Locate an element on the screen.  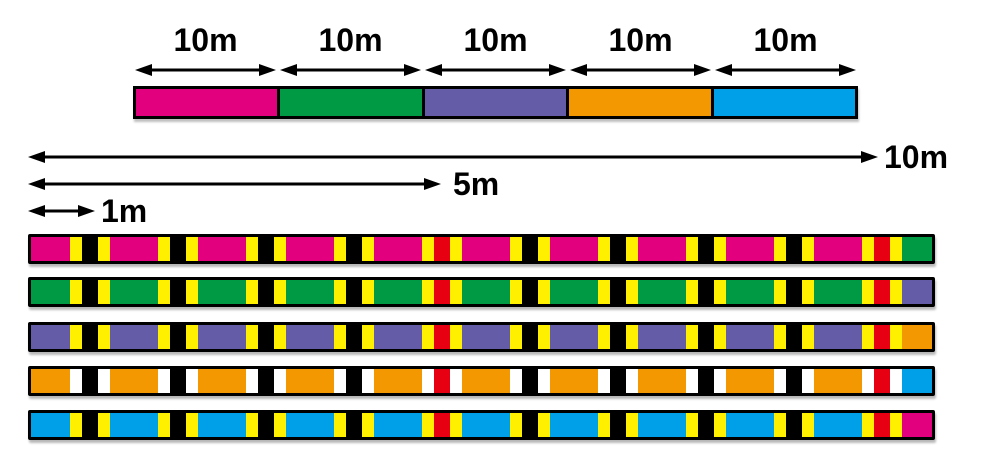
meter-mark-2m-black-core-stripe is located at coordinates (178, 249).